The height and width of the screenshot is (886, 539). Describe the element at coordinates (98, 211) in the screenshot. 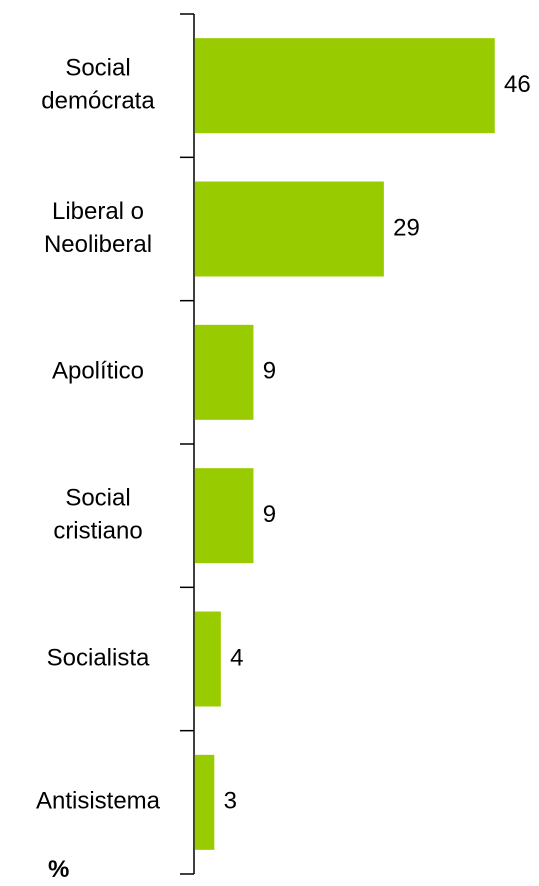

I see `category-label-line: Liberal o` at that location.